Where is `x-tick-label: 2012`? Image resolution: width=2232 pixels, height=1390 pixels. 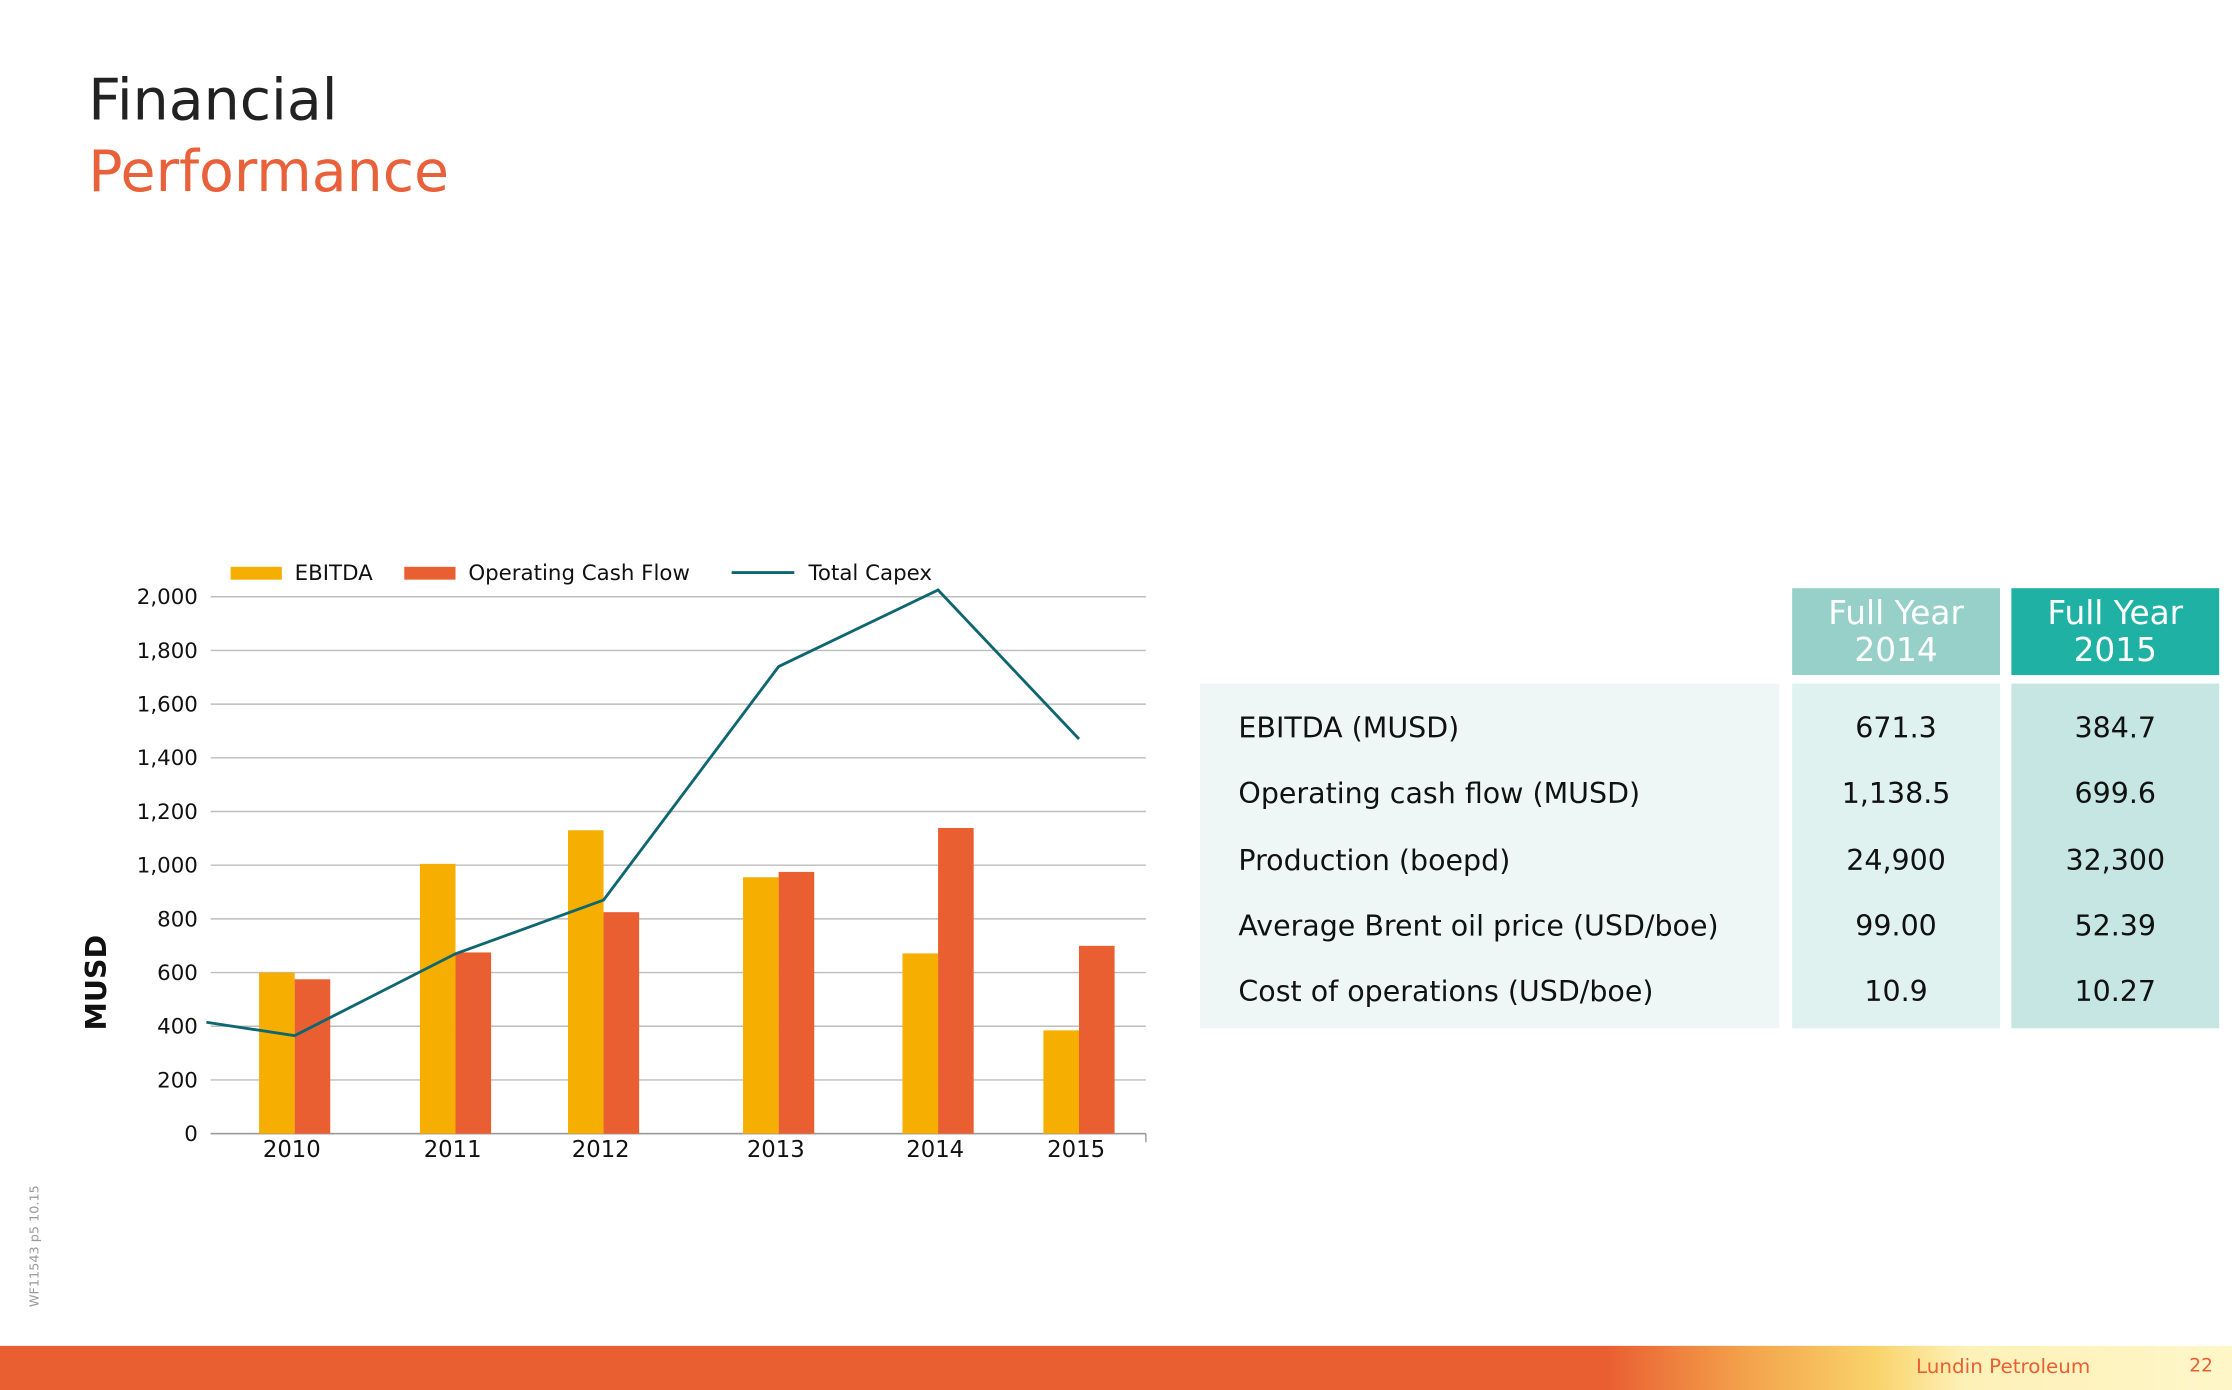
x-tick-label: 2012 is located at coordinates (601, 1150).